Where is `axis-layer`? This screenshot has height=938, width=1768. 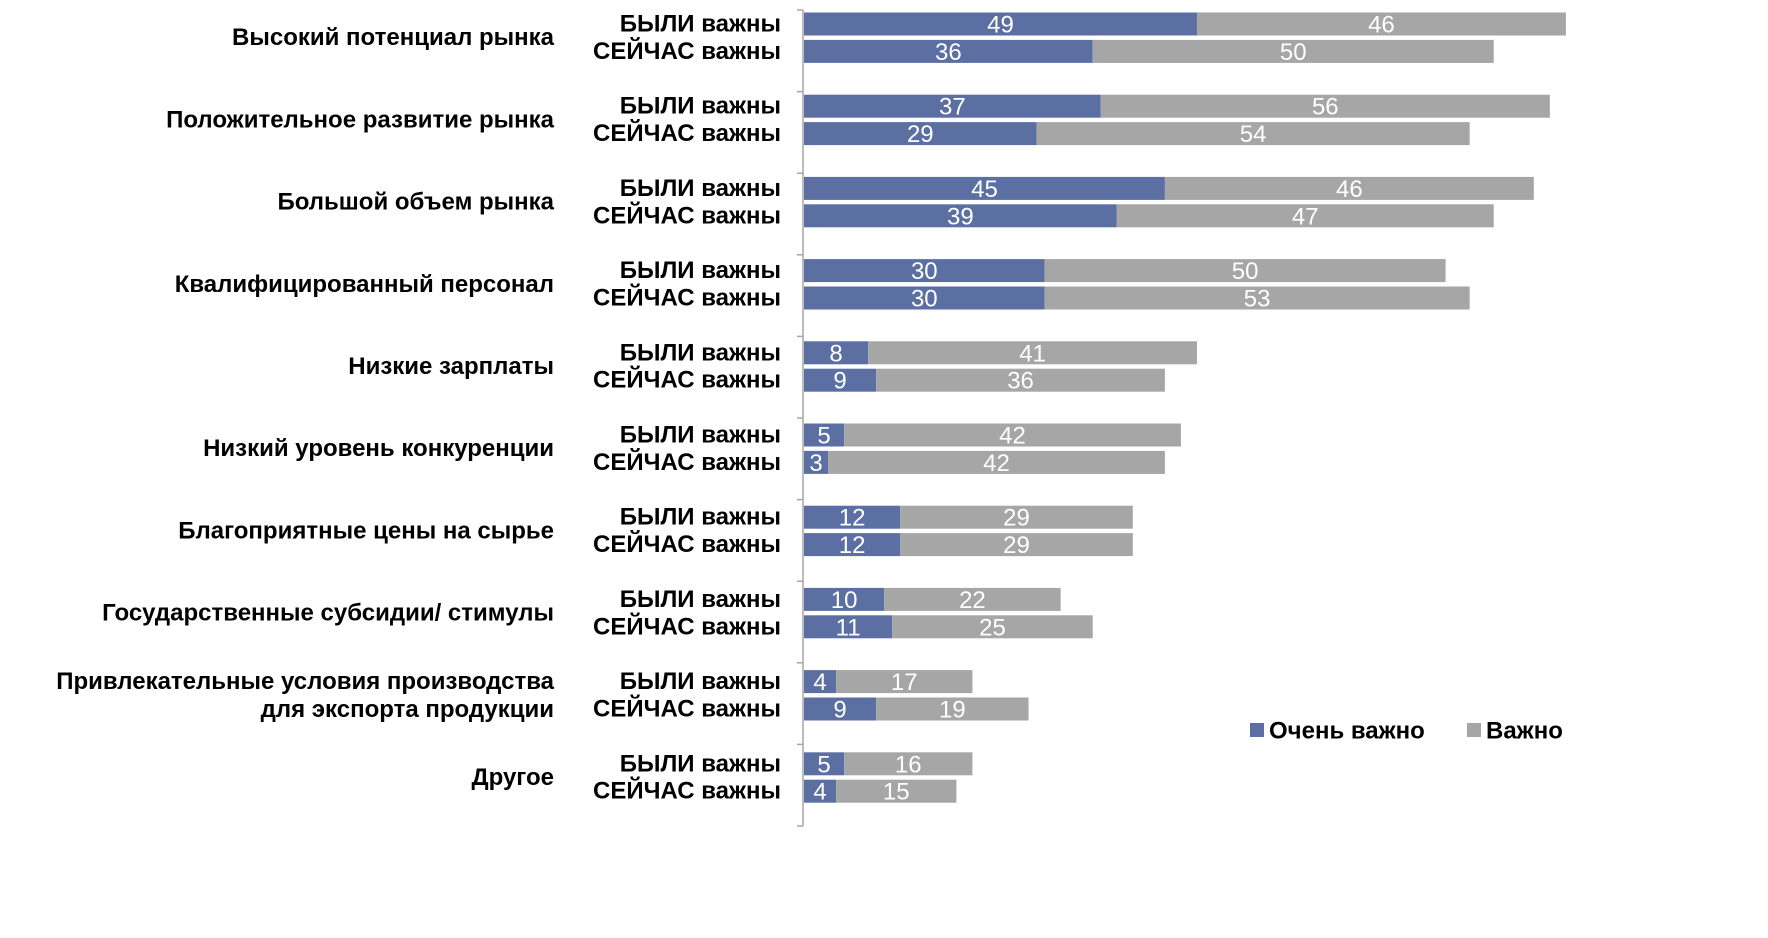 axis-layer is located at coordinates (800, 418).